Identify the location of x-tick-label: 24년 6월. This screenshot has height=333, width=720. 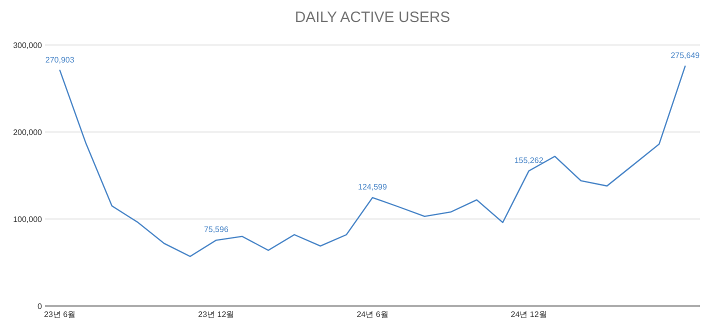
(372, 314).